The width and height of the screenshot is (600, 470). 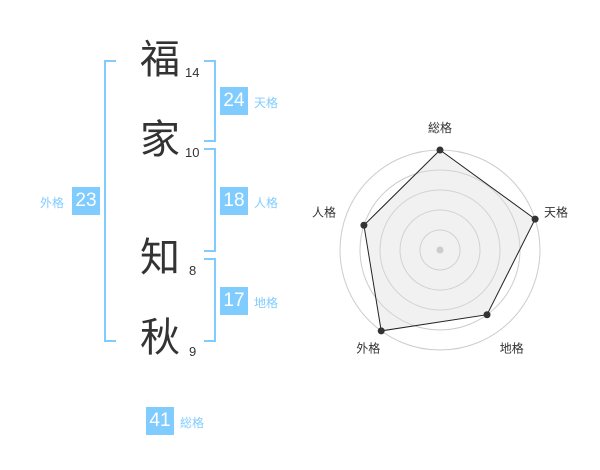 I want to click on name-char-3: 知, so click(x=160, y=258).